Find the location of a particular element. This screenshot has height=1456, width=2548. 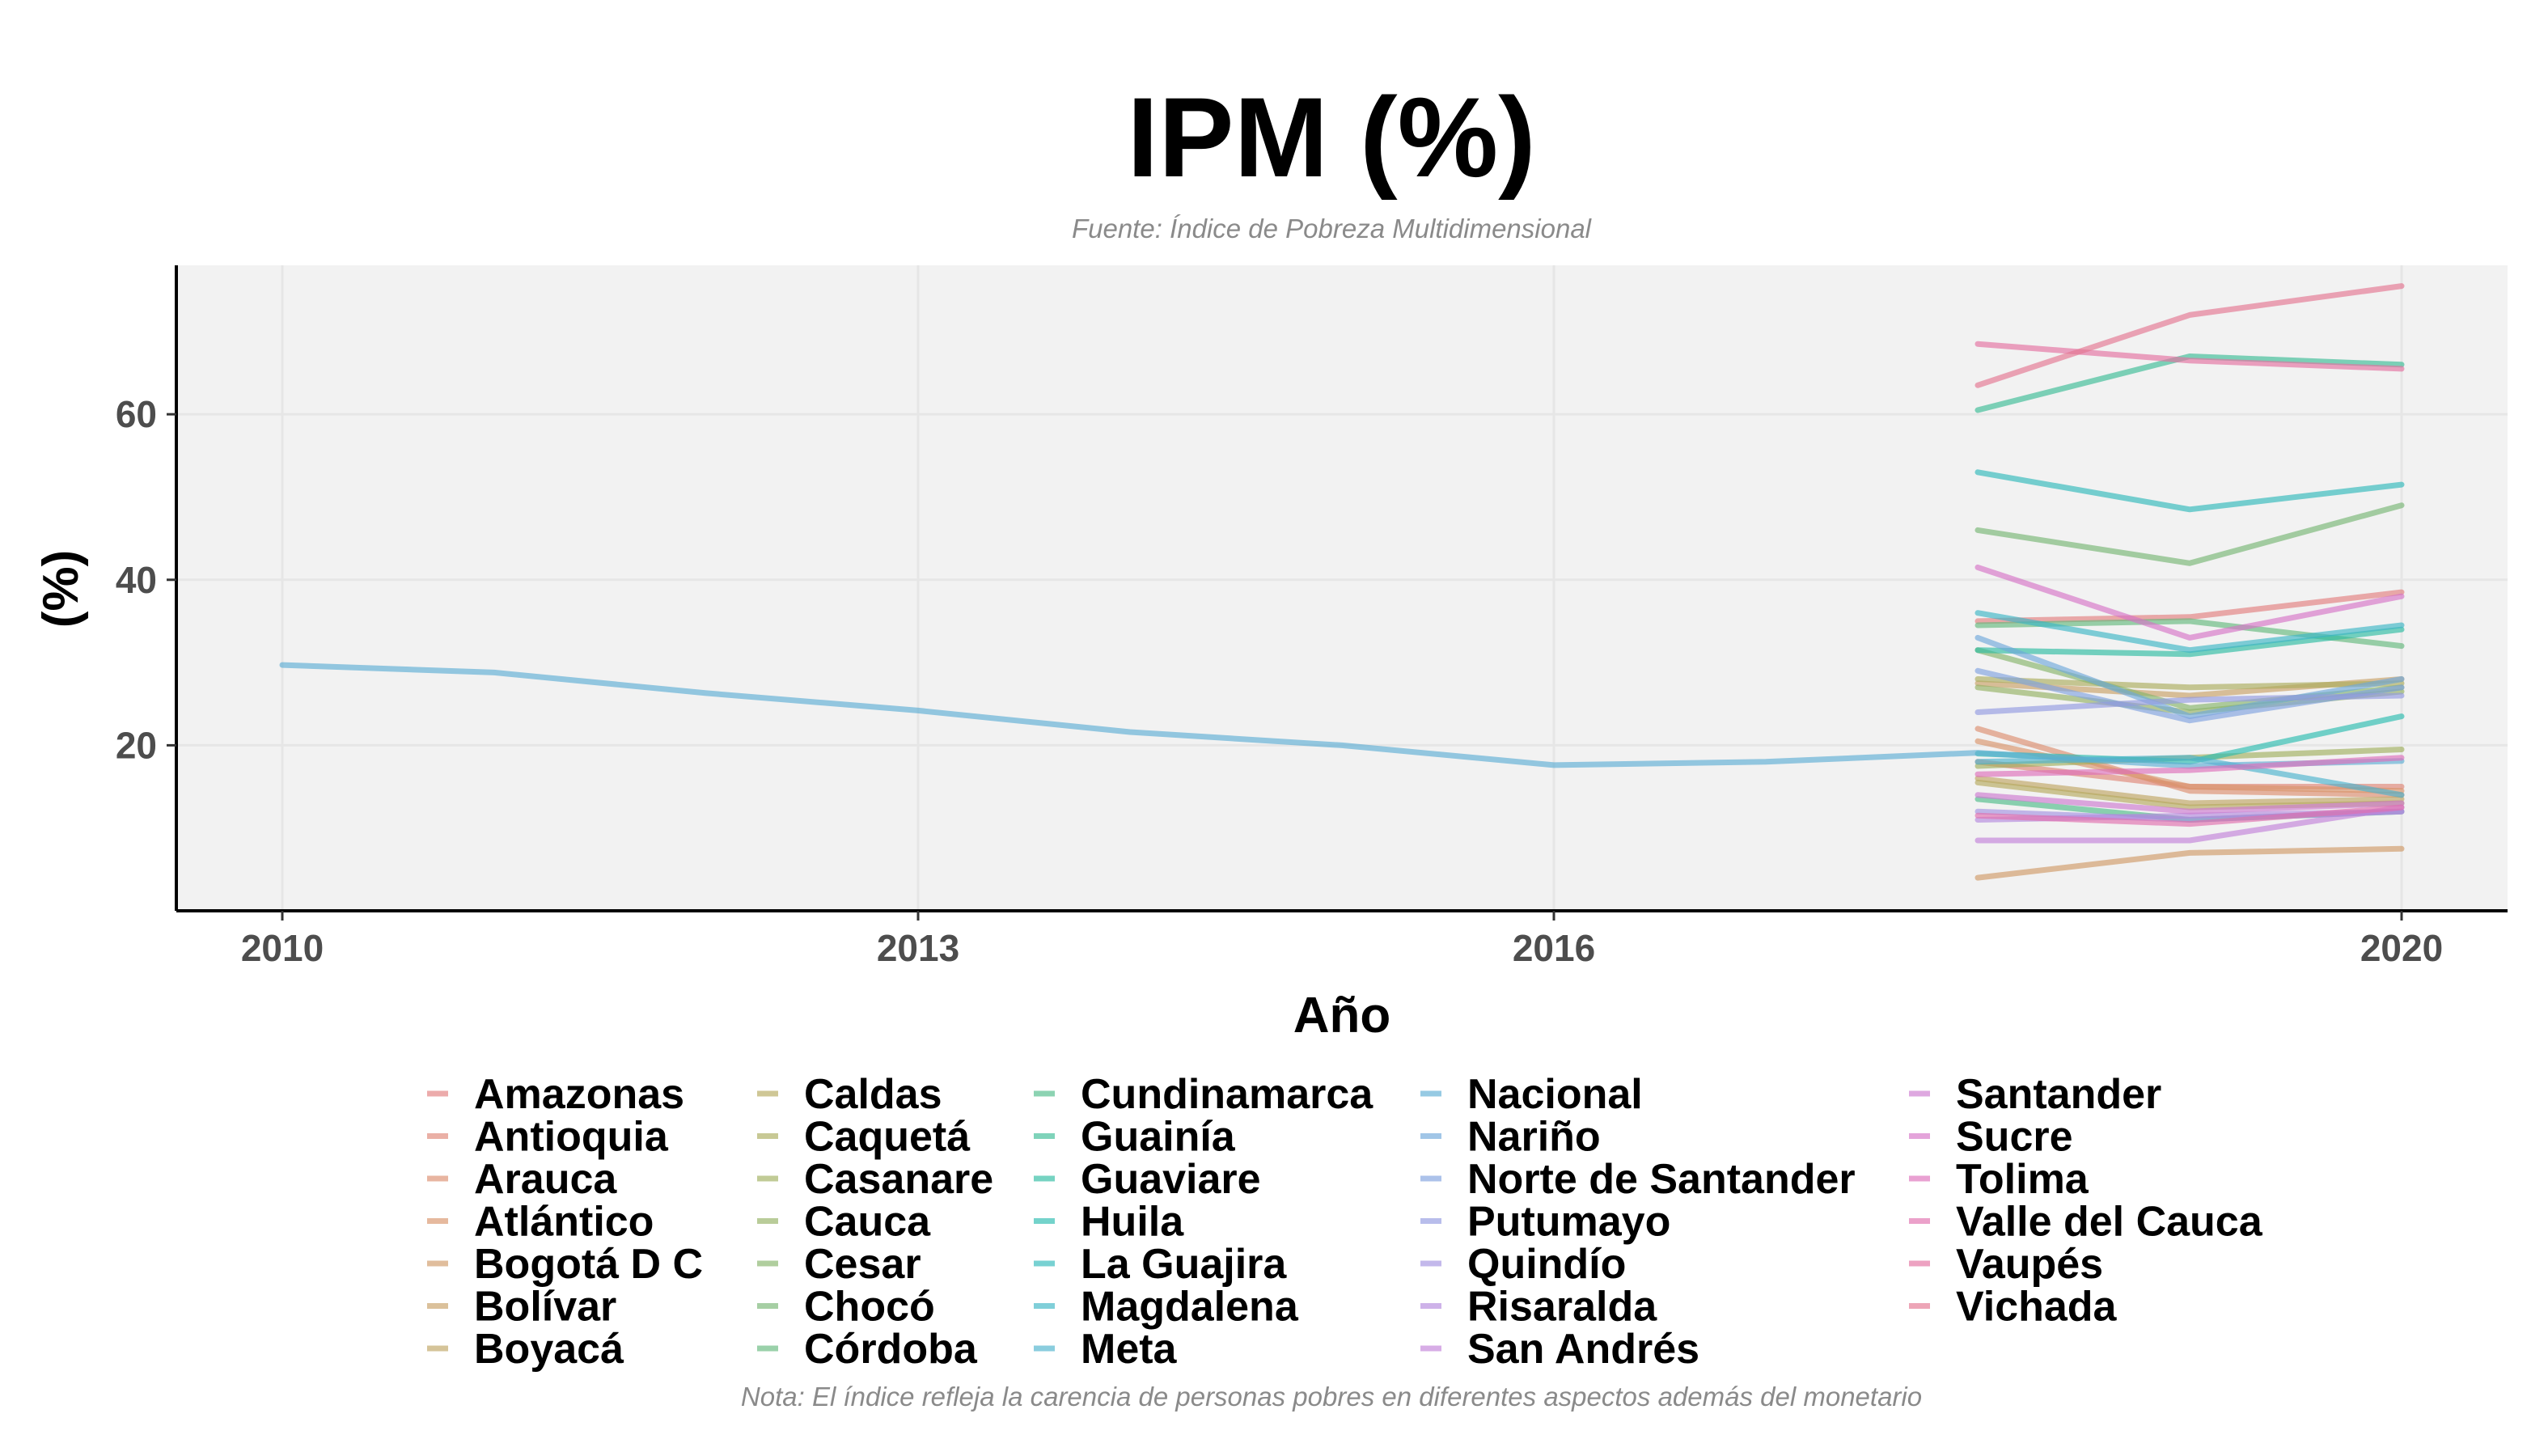

y-axis-ticks: 20 40 60 is located at coordinates (146, 579).